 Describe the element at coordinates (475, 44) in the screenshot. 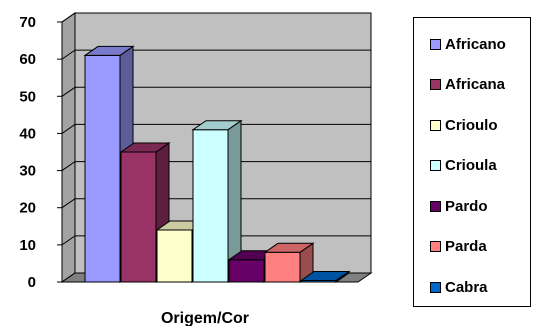

I see `legend-label: Africano` at that location.